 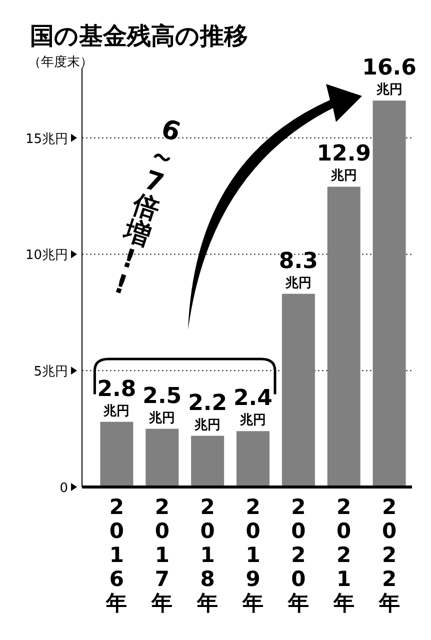 What do you see at coordinates (162, 405) in the screenshot?
I see `data-label: 2.5 兆円` at bounding box center [162, 405].